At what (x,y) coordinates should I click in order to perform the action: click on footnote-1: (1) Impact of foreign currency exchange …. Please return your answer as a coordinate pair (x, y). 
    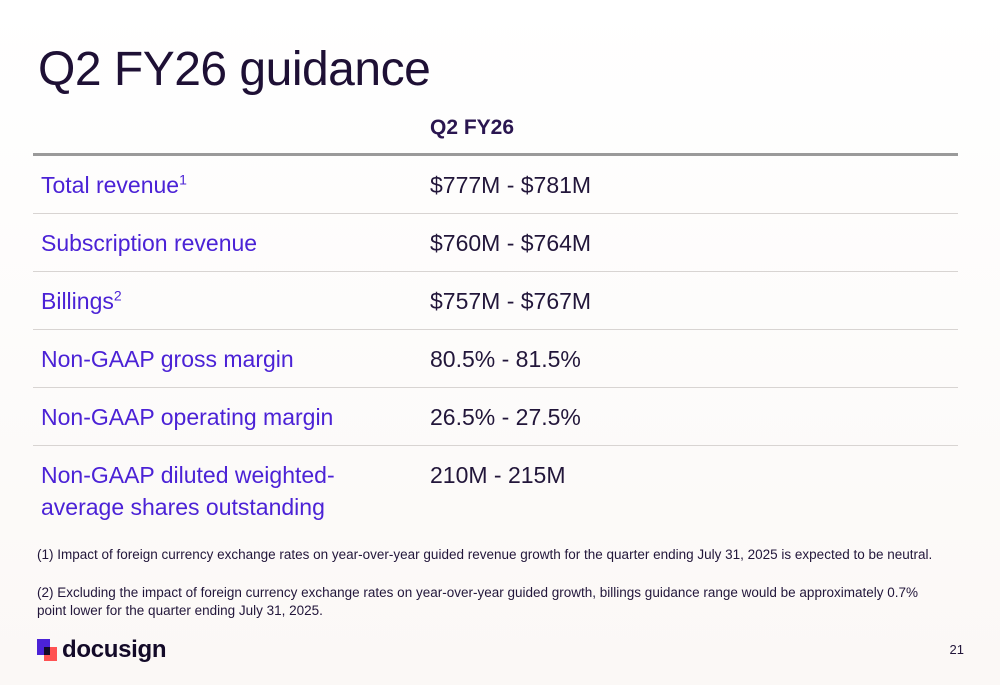
    Looking at the image, I should click on (485, 554).